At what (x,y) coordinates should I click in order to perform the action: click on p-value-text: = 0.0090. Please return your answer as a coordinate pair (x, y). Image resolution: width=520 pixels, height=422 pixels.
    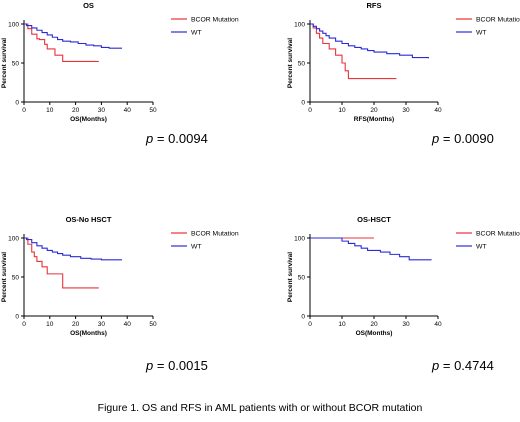
    Looking at the image, I should click on (468, 138).